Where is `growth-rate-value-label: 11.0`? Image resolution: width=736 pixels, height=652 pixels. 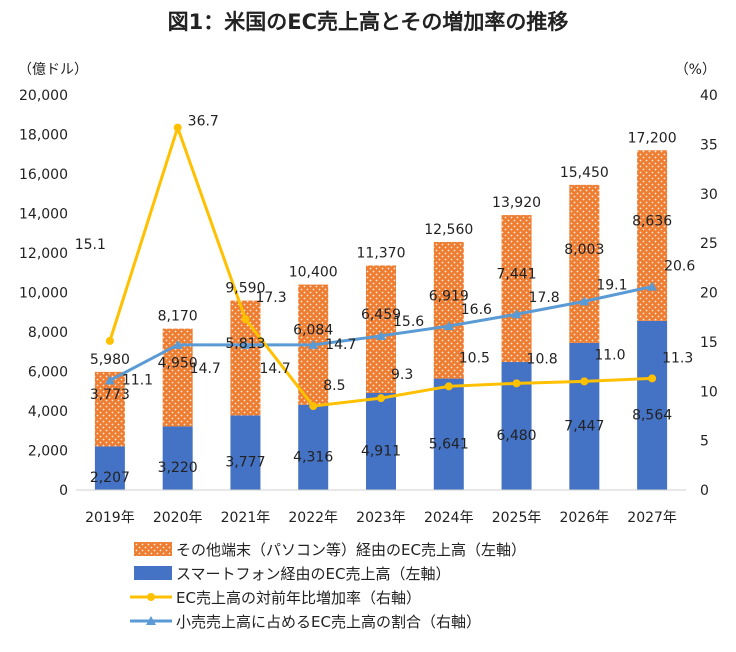 growth-rate-value-label: 11.0 is located at coordinates (609, 355).